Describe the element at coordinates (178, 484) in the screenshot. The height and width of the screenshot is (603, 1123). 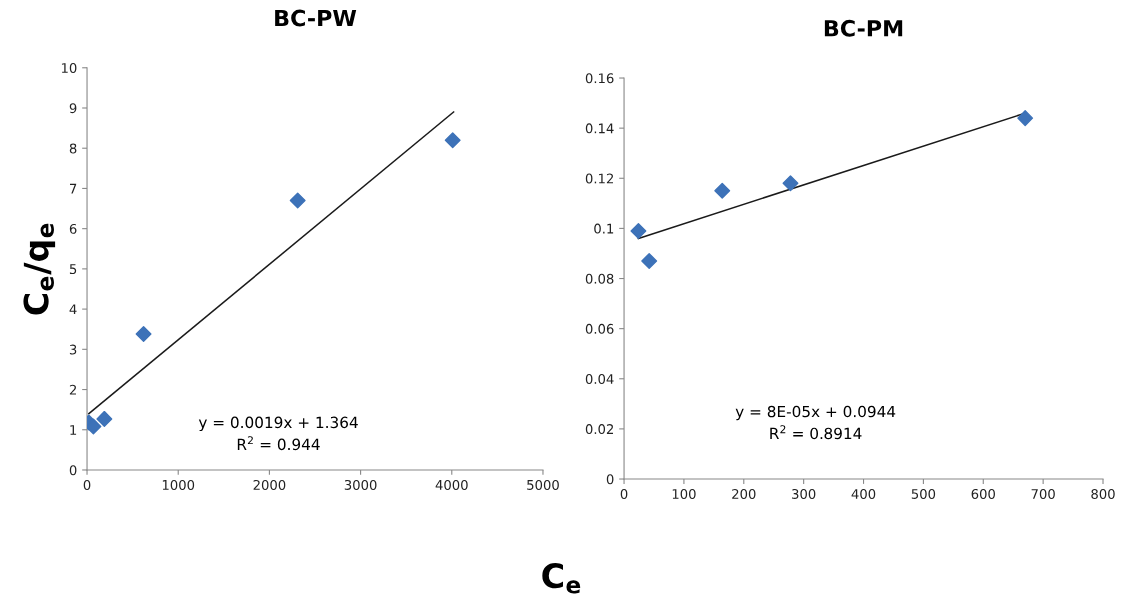
I see `x-tick-label: 1000` at that location.